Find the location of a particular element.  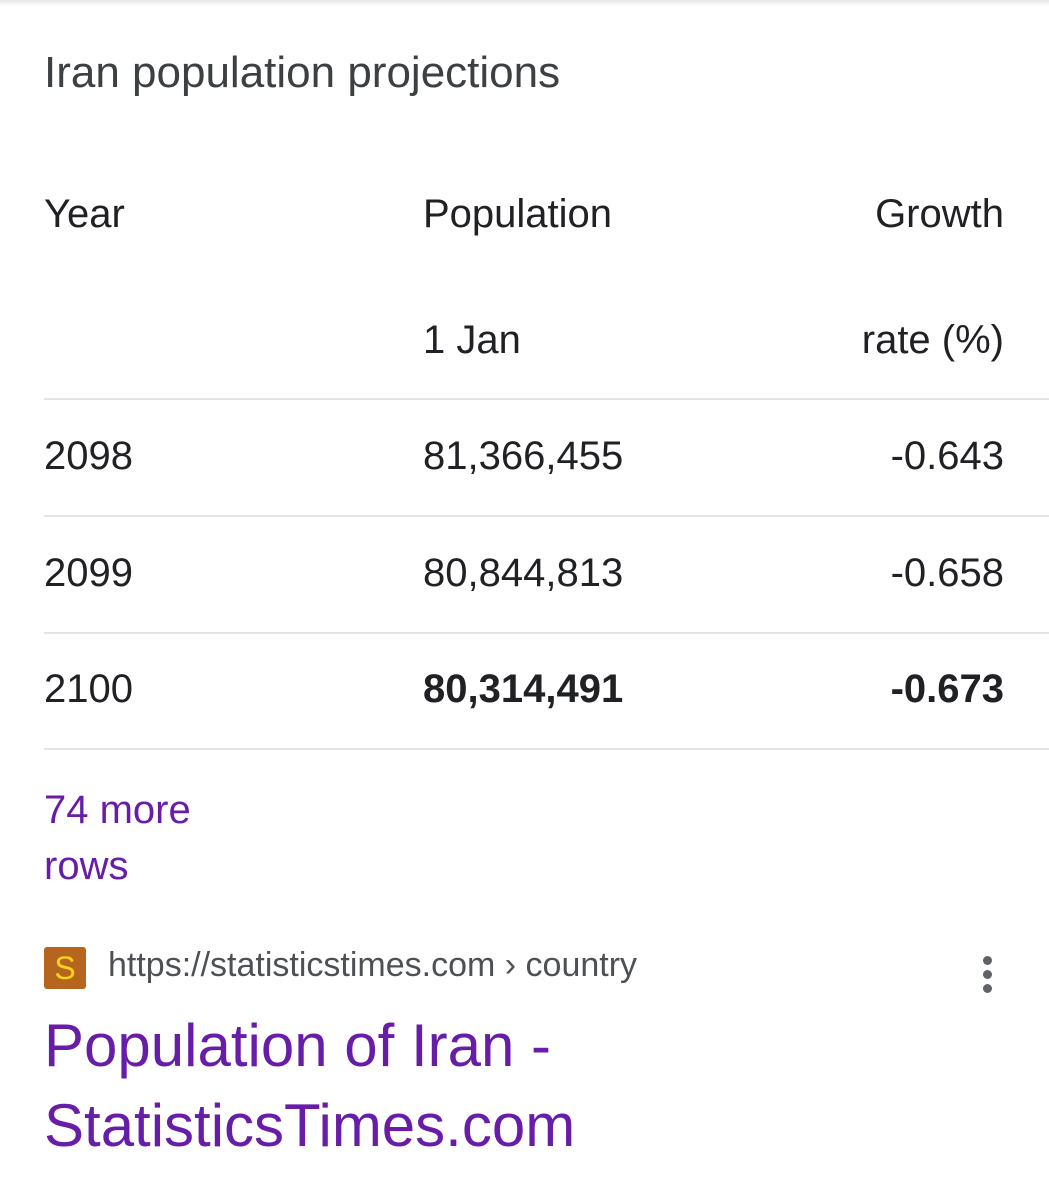

column-header: Growth is located at coordinates (939, 214).